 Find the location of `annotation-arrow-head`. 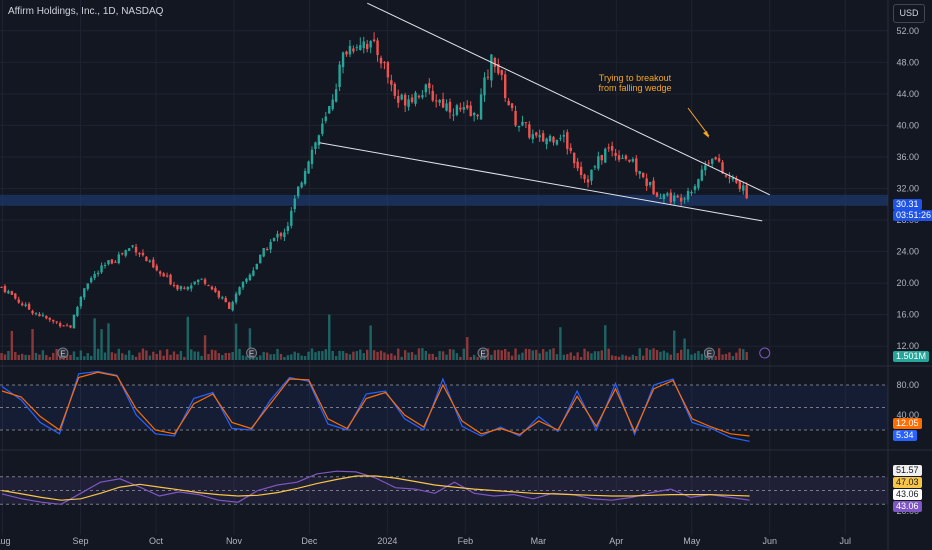

annotation-arrow-head is located at coordinates (706, 134).